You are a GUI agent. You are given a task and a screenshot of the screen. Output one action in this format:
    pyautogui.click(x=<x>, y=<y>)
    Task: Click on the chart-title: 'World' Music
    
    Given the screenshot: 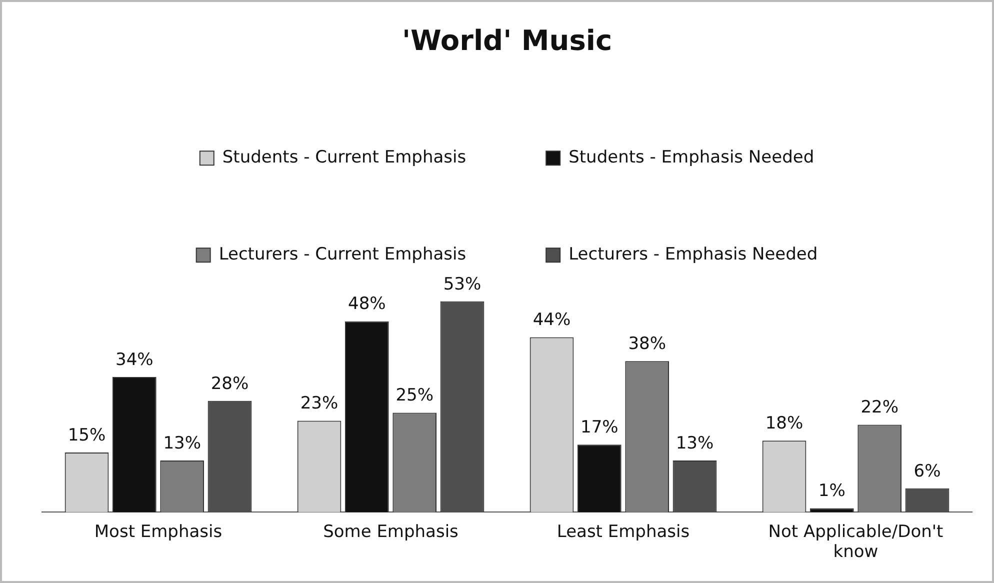 What is the action you would take?
    pyautogui.click(x=507, y=41)
    